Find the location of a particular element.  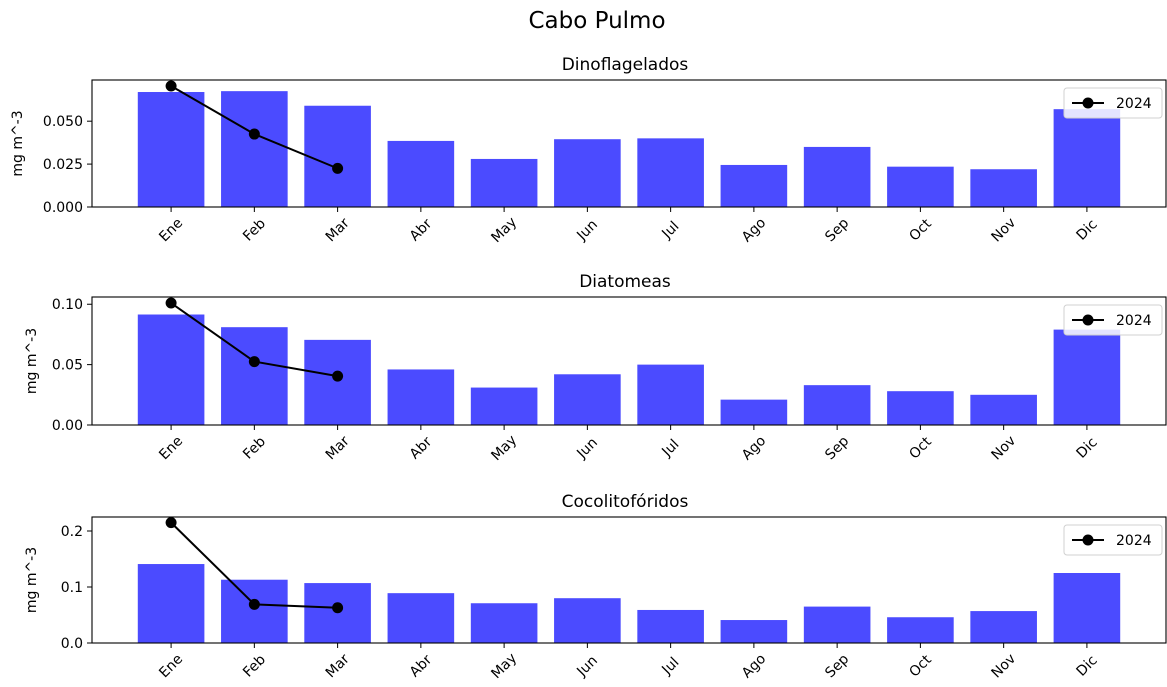

figure-title: Cabo Pulmo is located at coordinates (596, 21).